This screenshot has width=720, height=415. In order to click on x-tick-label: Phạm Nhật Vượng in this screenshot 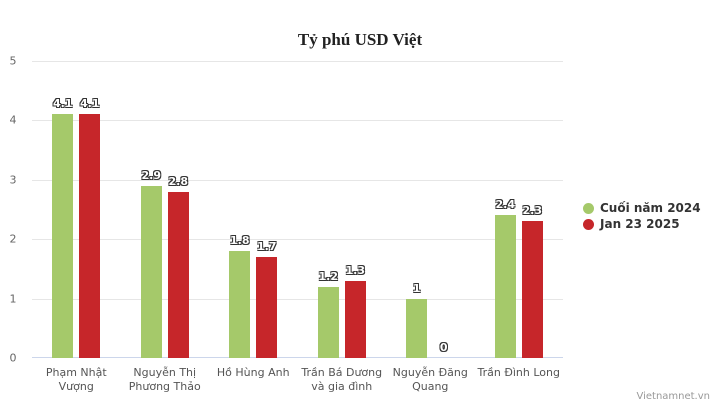, I will do `click(76, 379)`.